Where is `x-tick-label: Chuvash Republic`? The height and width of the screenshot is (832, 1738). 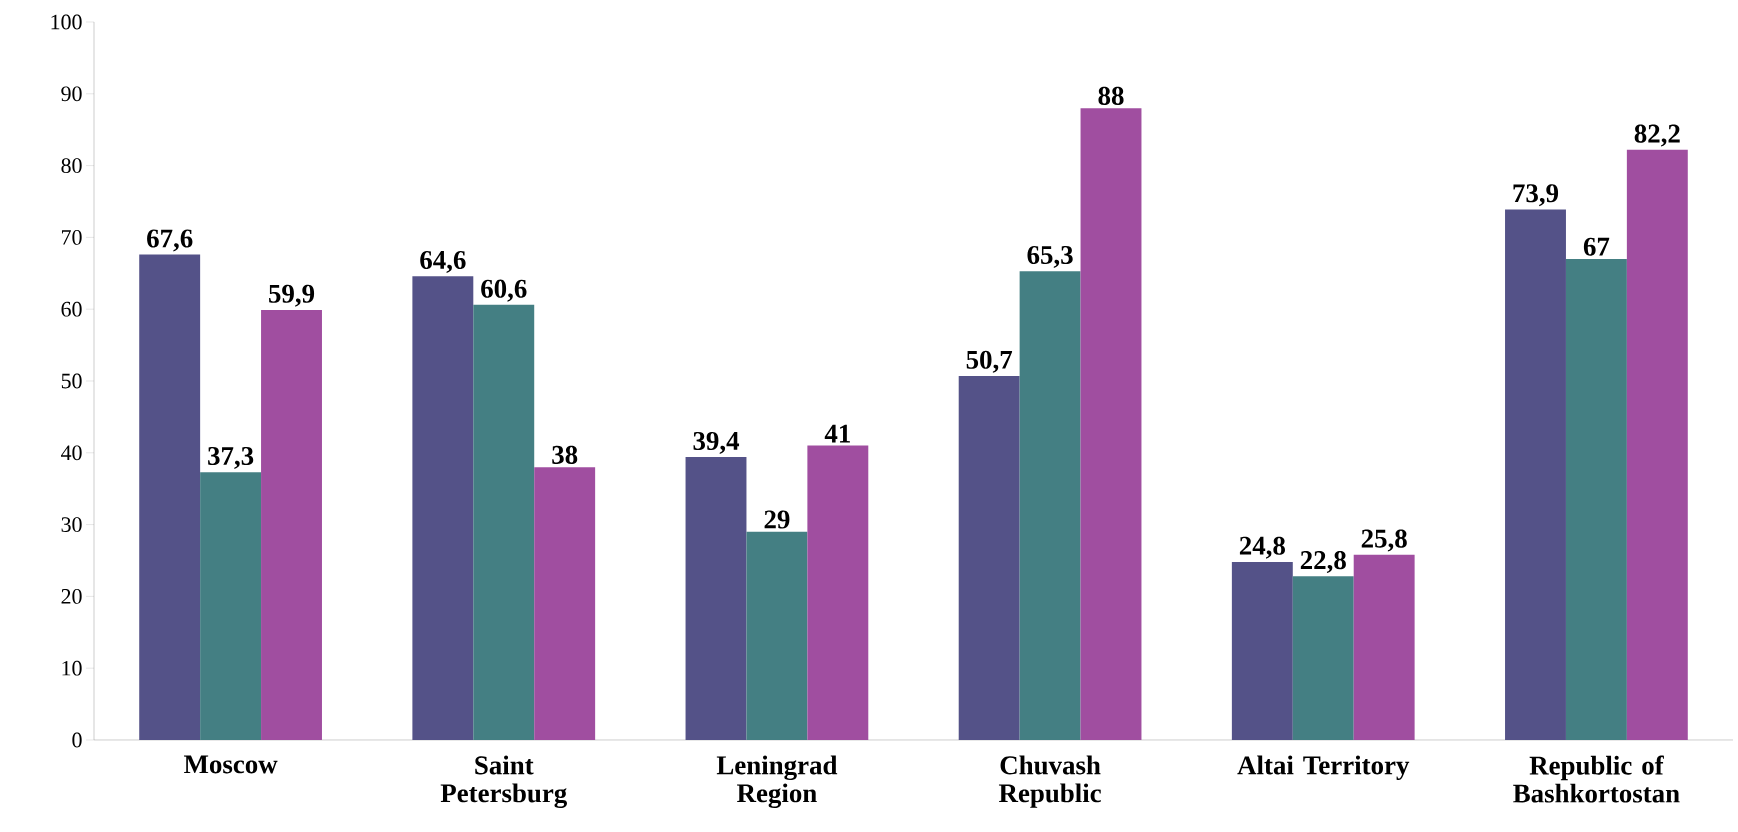 x-tick-label: Chuvash Republic is located at coordinates (1049, 781).